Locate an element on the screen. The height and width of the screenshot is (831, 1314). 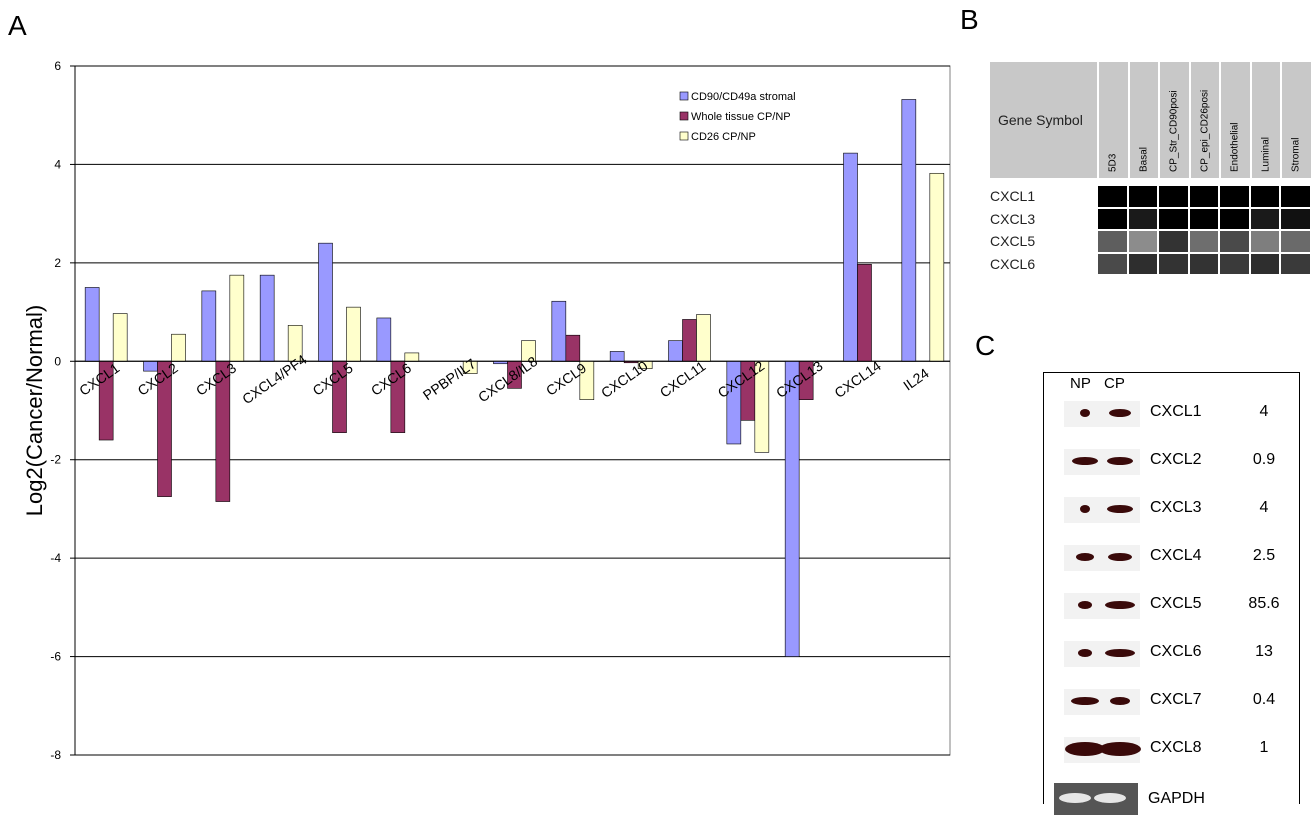
blot-fold-change: 1 is located at coordinates (1264, 747).